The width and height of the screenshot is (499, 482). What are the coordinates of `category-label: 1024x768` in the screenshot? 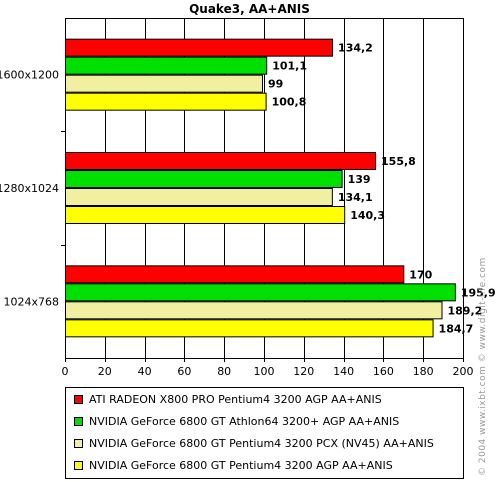 It's located at (32, 301).